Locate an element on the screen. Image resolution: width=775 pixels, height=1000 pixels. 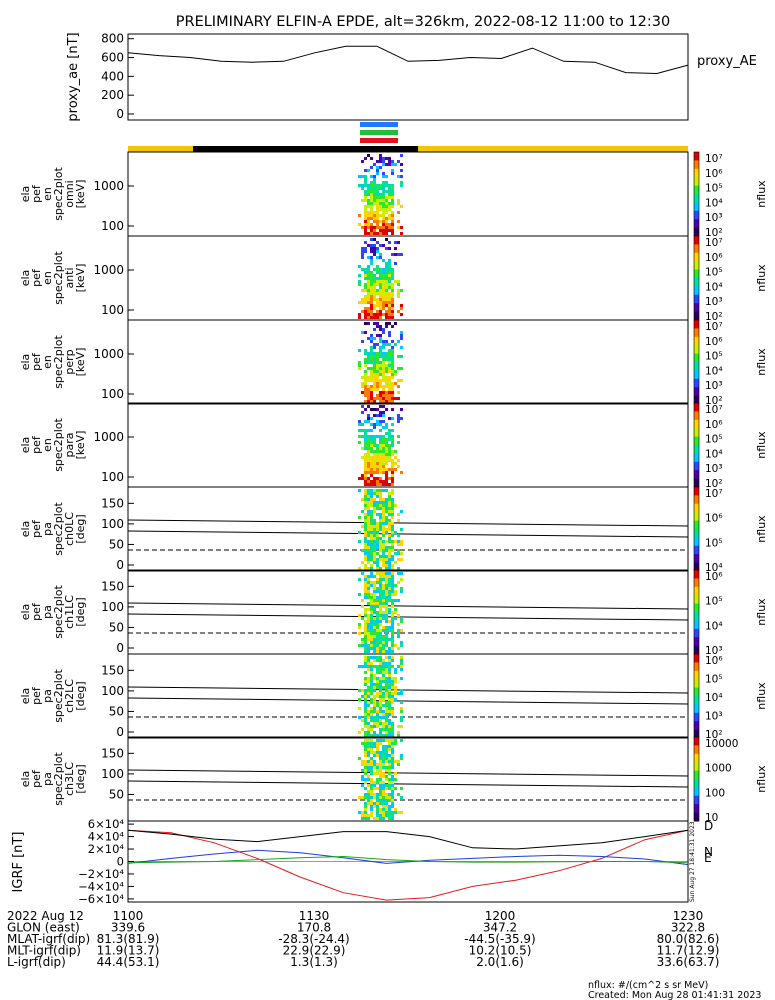
footer-value: 1100 is located at coordinates (128, 916).